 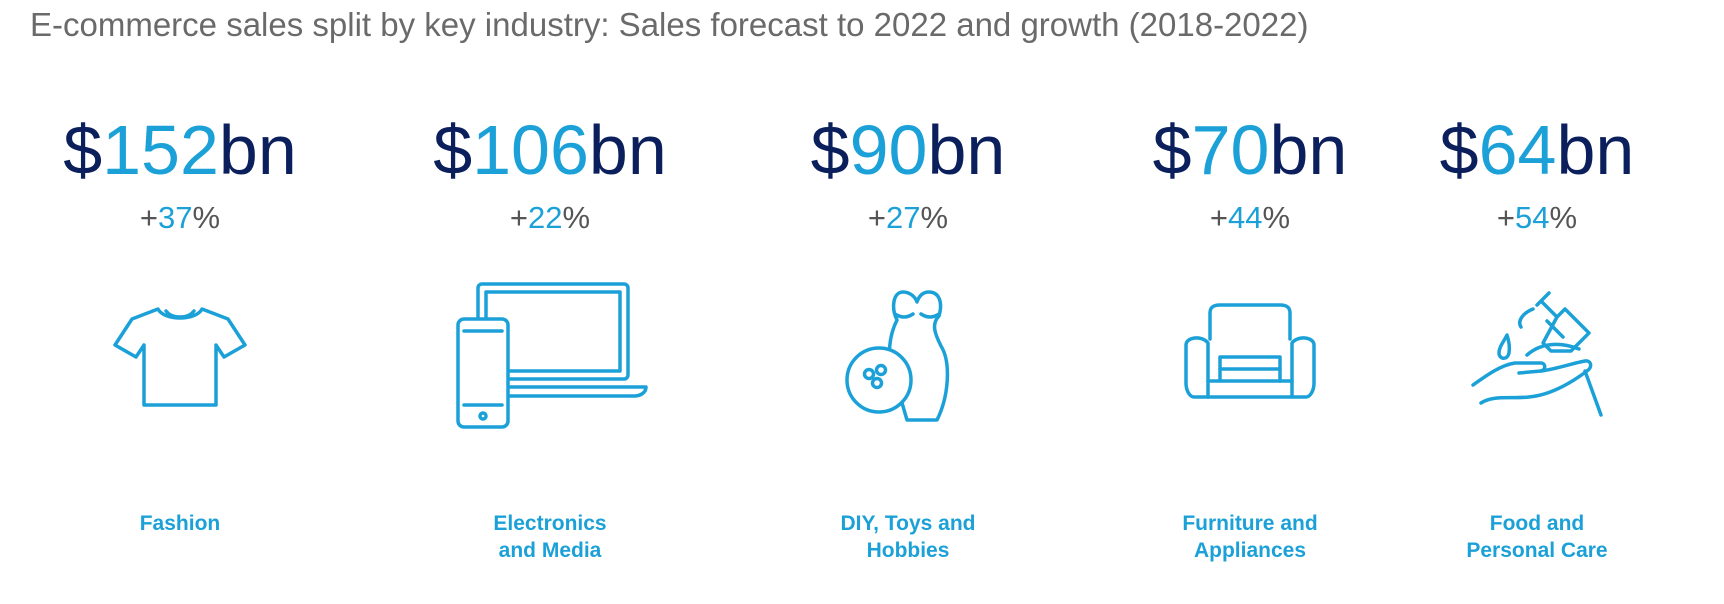 I want to click on category-label-electronics: Electronics and Media, so click(x=550, y=537).